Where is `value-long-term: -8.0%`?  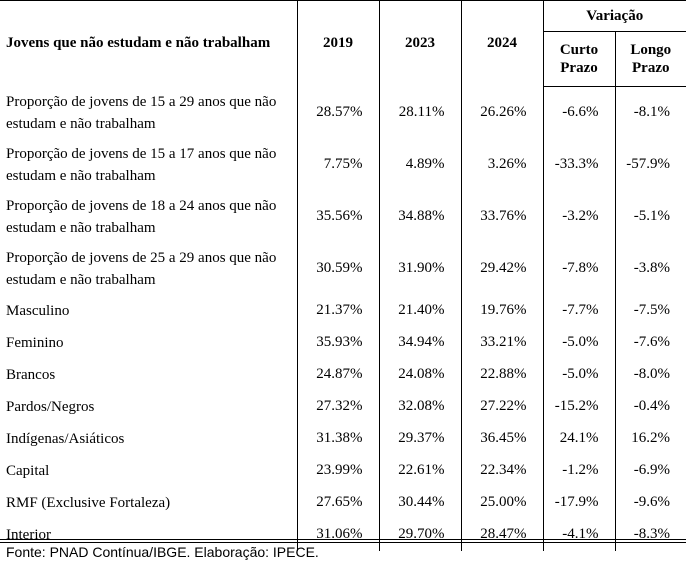 value-long-term: -8.0% is located at coordinates (650, 374).